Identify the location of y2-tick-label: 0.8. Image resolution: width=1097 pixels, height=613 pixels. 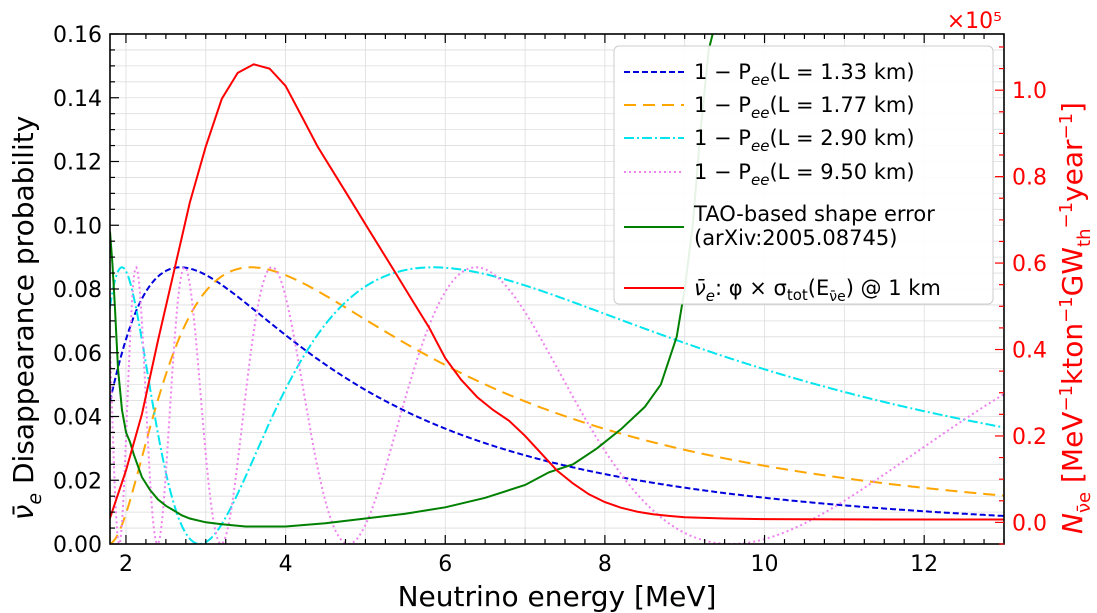
(1029, 178).